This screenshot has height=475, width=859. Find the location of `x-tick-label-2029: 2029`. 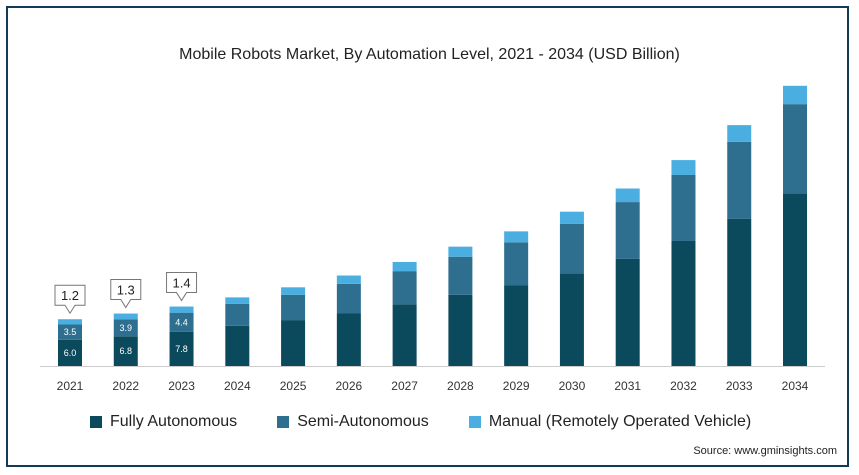

x-tick-label-2029: 2029 is located at coordinates (516, 386).